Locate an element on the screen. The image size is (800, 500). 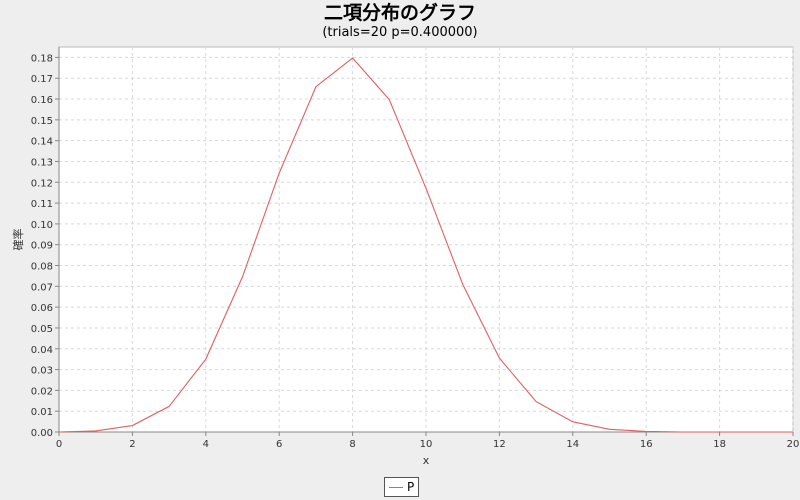
x-tick-label: 8 is located at coordinates (352, 444).